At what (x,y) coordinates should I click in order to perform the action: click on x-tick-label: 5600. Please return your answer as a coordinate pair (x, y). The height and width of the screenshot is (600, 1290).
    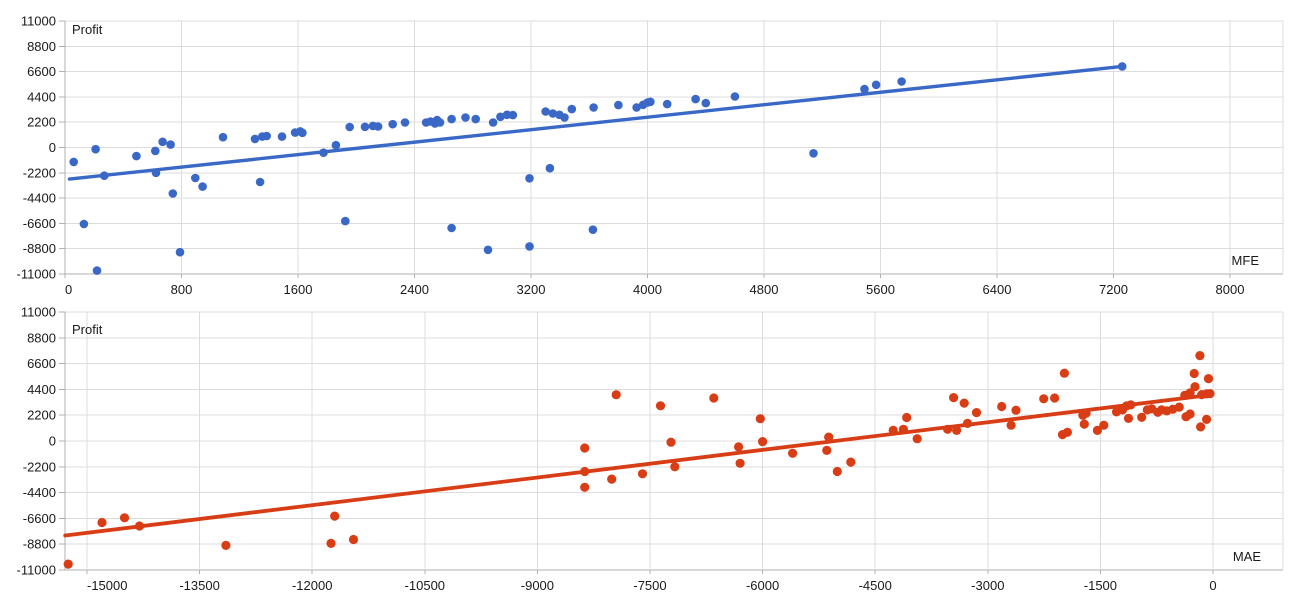
    Looking at the image, I should click on (880, 289).